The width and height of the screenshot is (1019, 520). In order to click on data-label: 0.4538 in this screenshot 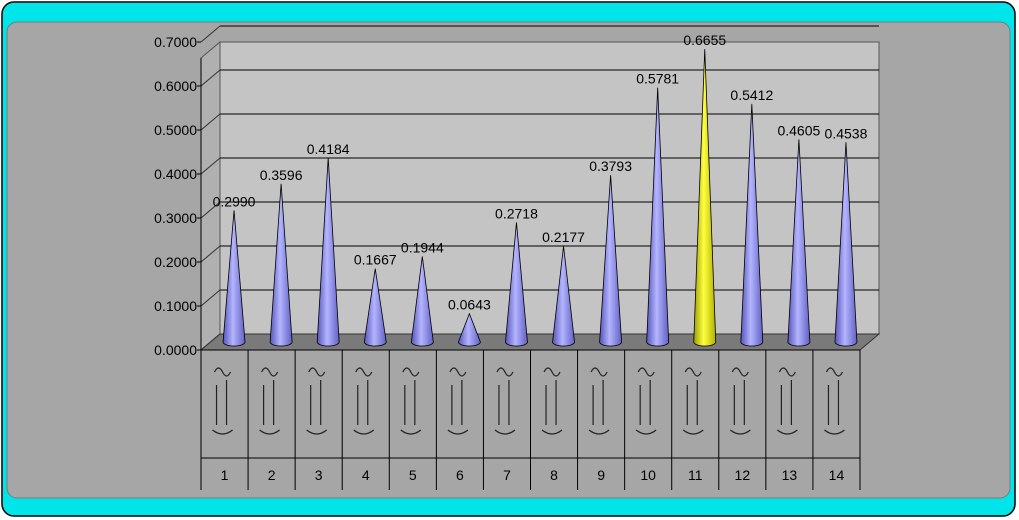, I will do `click(846, 133)`.